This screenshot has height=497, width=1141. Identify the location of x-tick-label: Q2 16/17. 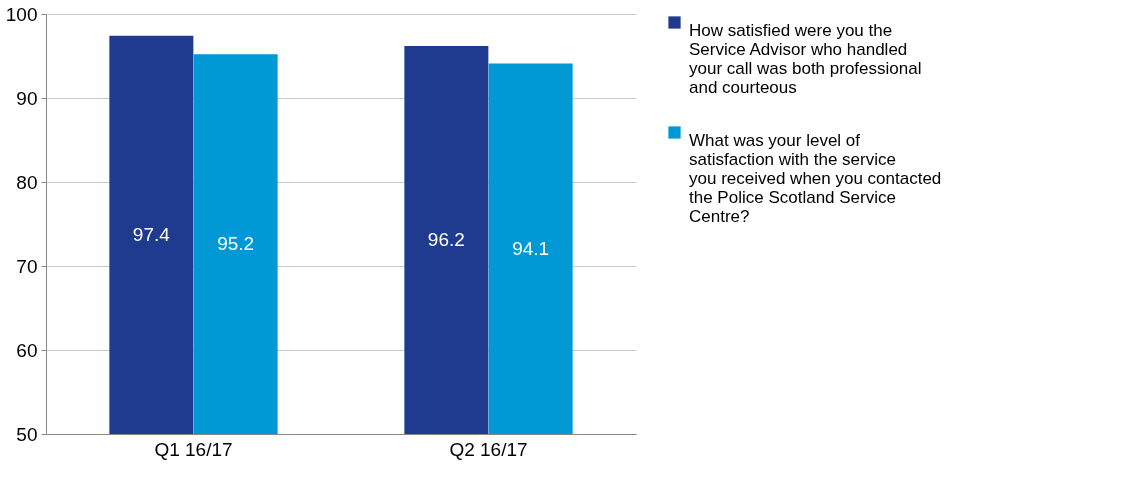
(488, 449).